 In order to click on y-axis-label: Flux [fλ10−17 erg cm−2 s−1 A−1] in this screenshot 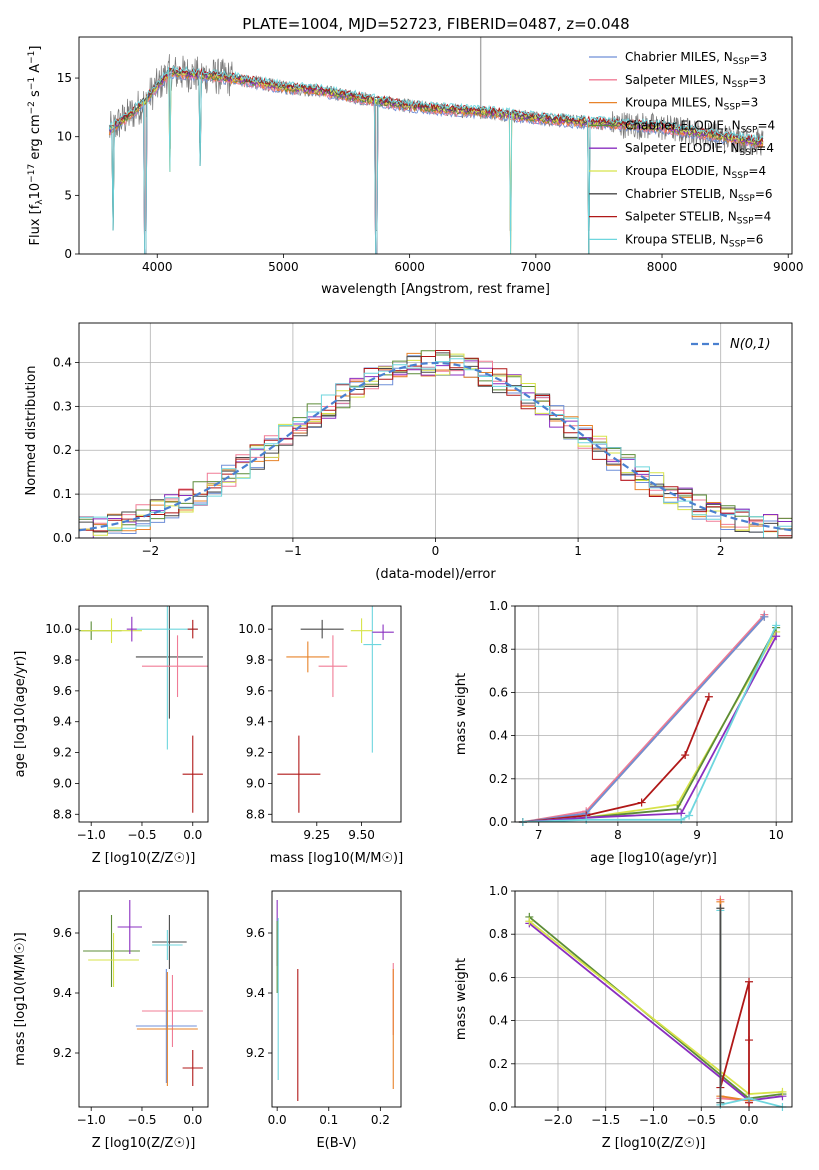, I will do `click(36, 146)`.